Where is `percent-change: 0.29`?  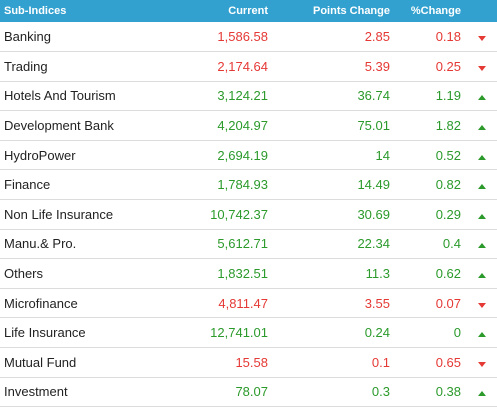
percent-change: 0.29 is located at coordinates (448, 214).